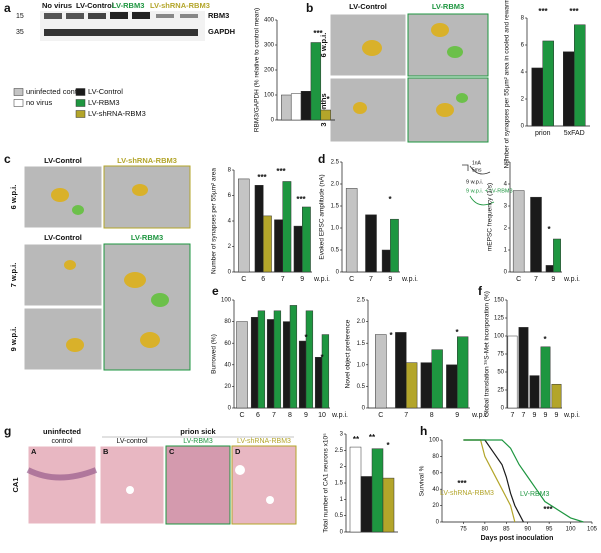 The width and height of the screenshot is (601, 553). What do you see at coordinates (322, 415) in the screenshot?
I see `x-tick-label: 10` at bounding box center [322, 415].